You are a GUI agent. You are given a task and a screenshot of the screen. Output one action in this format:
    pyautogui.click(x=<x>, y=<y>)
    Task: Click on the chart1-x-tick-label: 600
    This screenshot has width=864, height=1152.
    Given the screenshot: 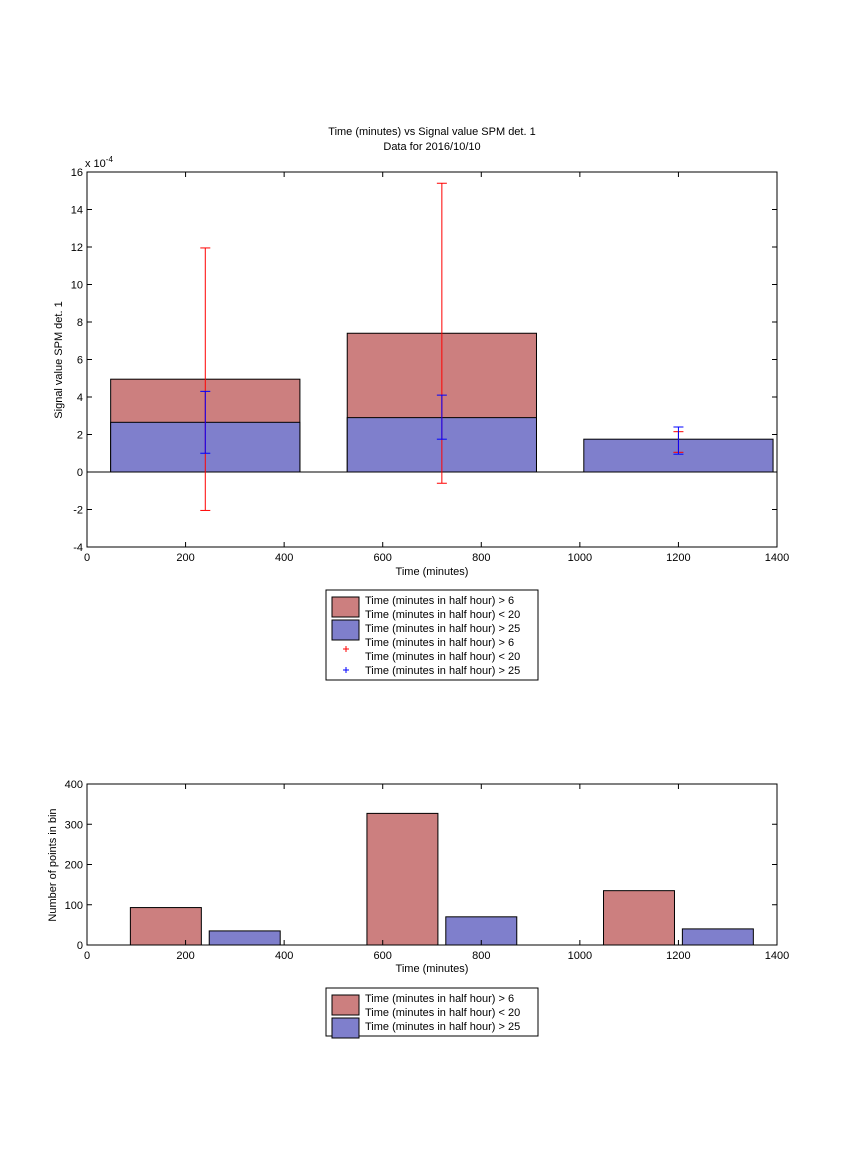 What is the action you would take?
    pyautogui.click(x=383, y=558)
    